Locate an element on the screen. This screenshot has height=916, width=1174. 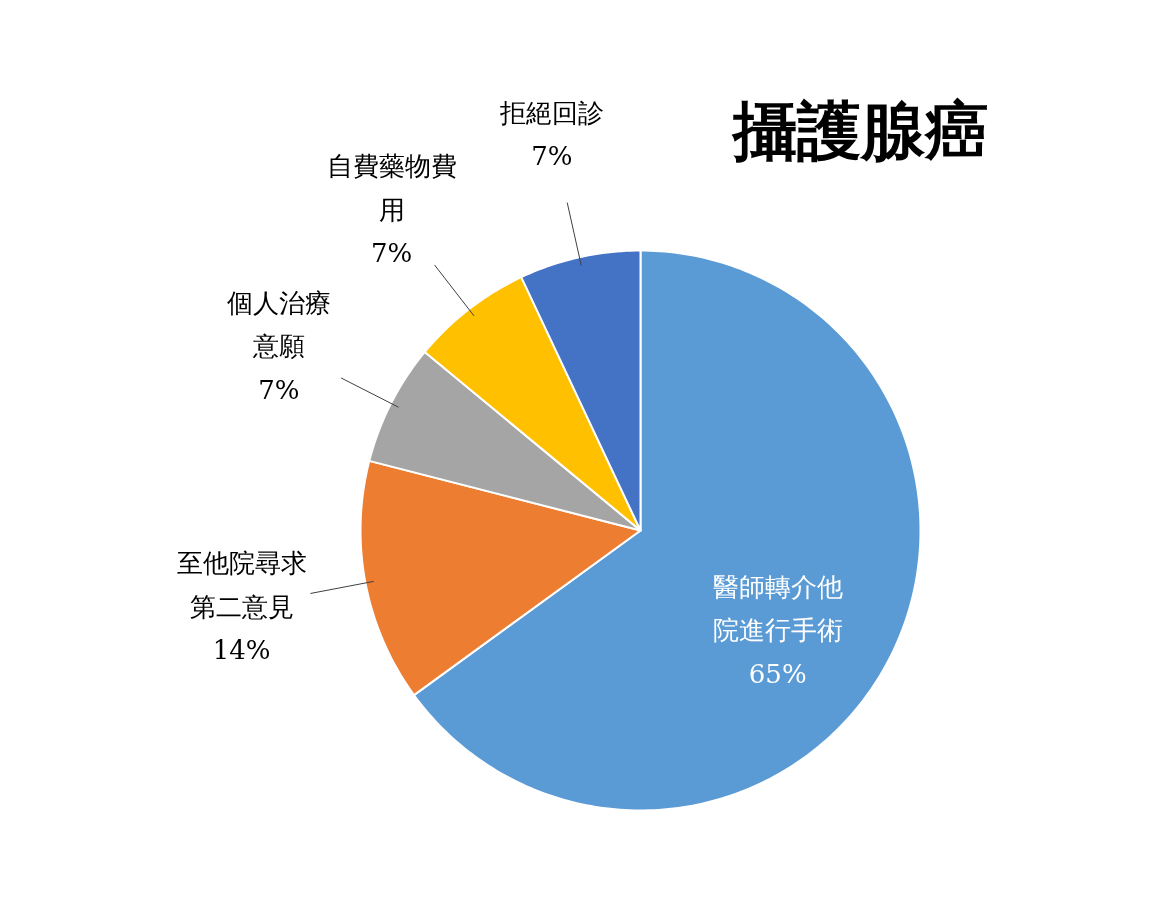
data-label: 14% is located at coordinates (241, 650).